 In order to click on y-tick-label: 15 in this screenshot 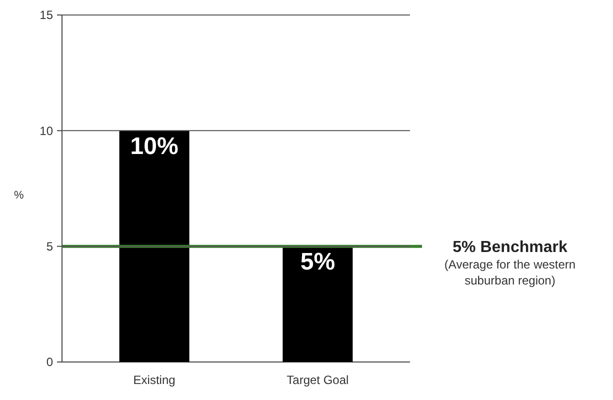, I will do `click(47, 15)`.